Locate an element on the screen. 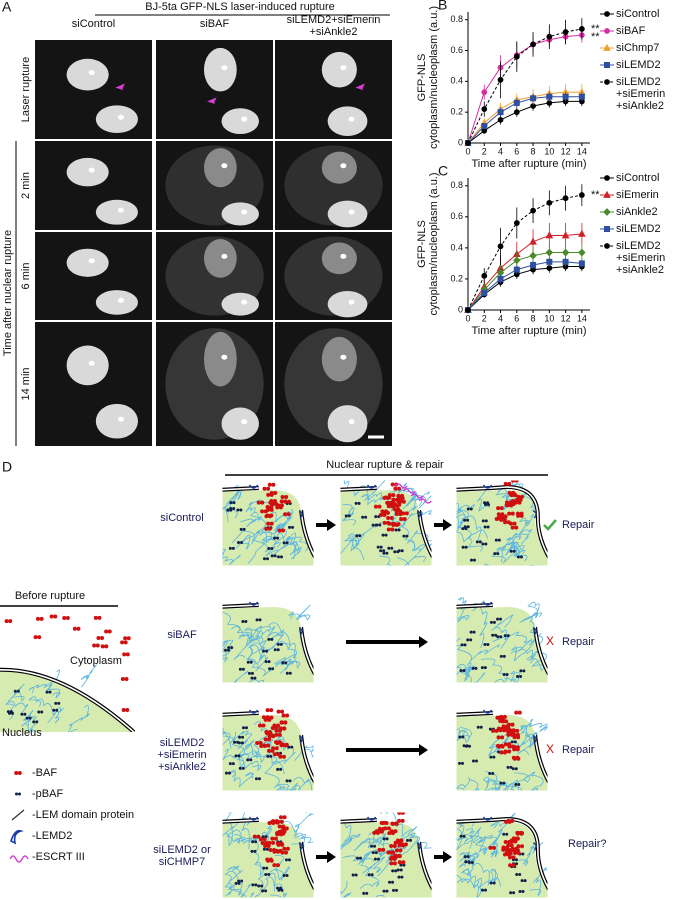  x-tick-label: 6 is located at coordinates (516, 318).